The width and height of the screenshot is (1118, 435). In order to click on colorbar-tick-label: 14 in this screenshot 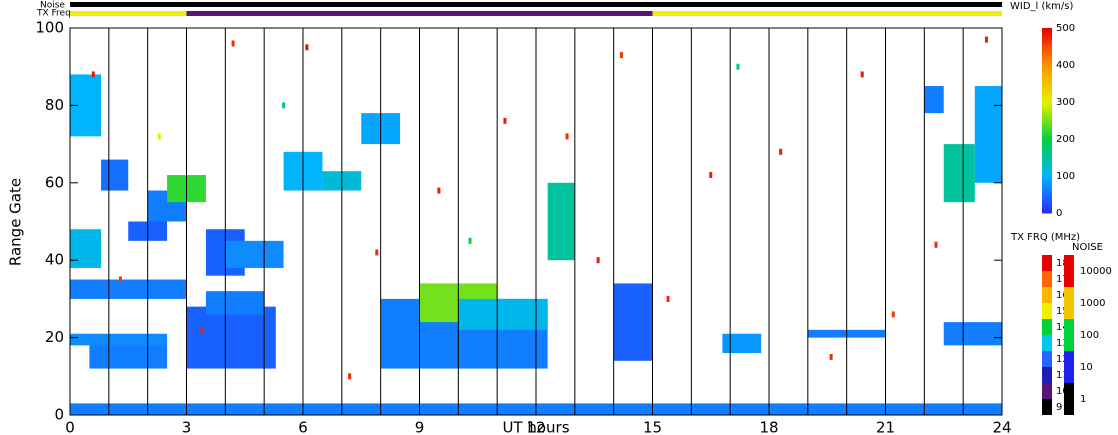, I will do `click(1062, 327)`.